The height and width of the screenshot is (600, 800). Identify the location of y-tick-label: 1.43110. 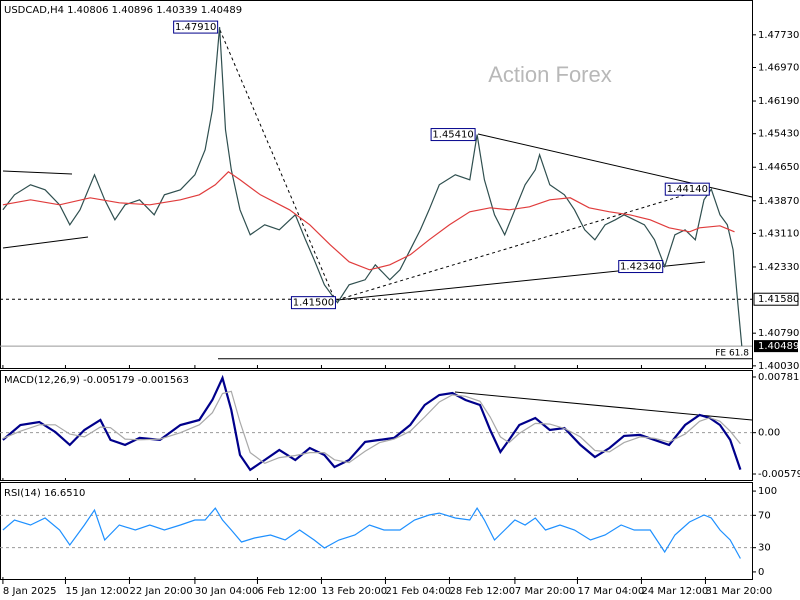
(778, 233).